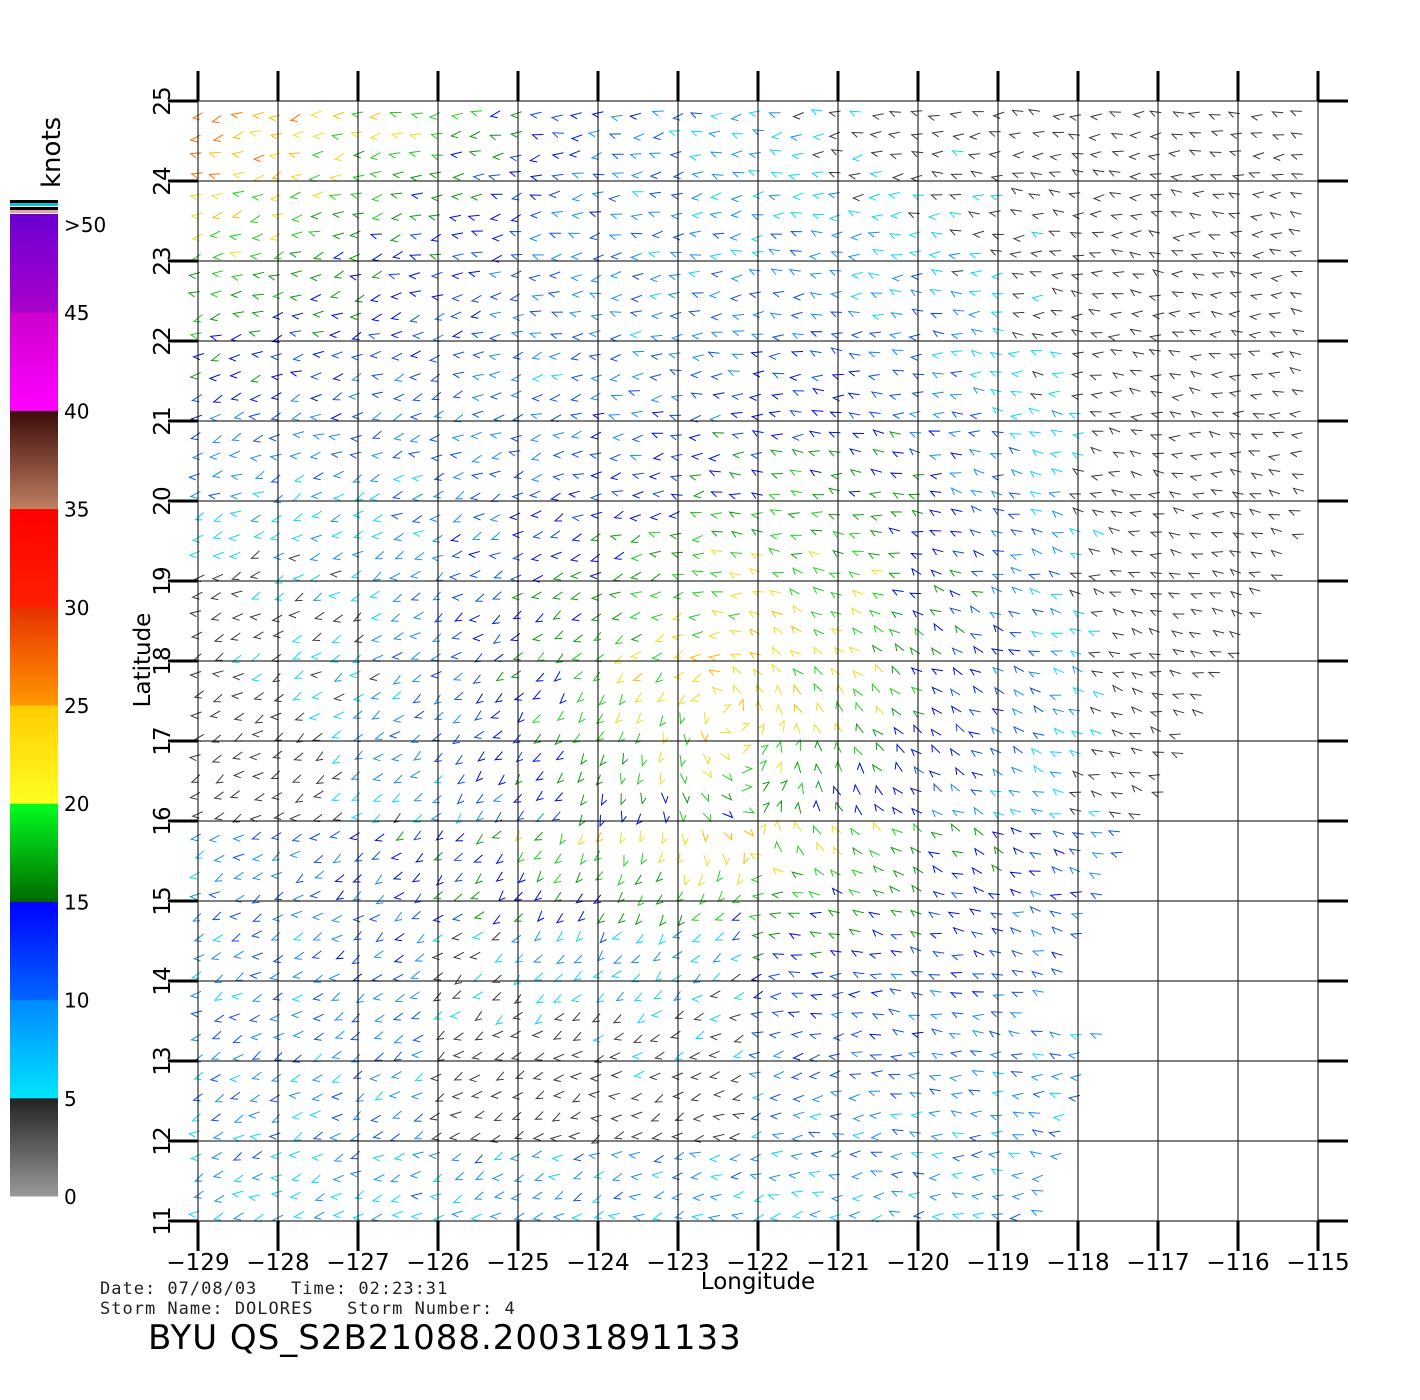 Image resolution: width=1420 pixels, height=1400 pixels. What do you see at coordinates (437, 1263) in the screenshot?
I see `x-tick-label: −126` at bounding box center [437, 1263].